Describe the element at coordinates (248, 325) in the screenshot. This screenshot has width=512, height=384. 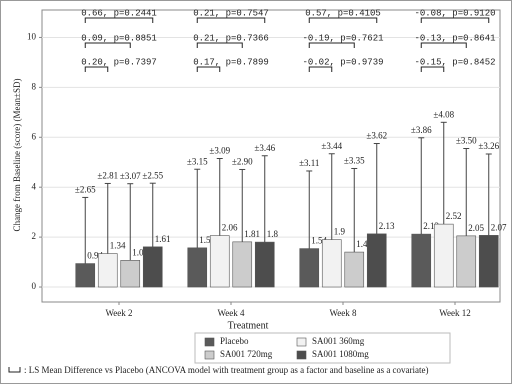
I see `legend-title: Treatment` at that location.